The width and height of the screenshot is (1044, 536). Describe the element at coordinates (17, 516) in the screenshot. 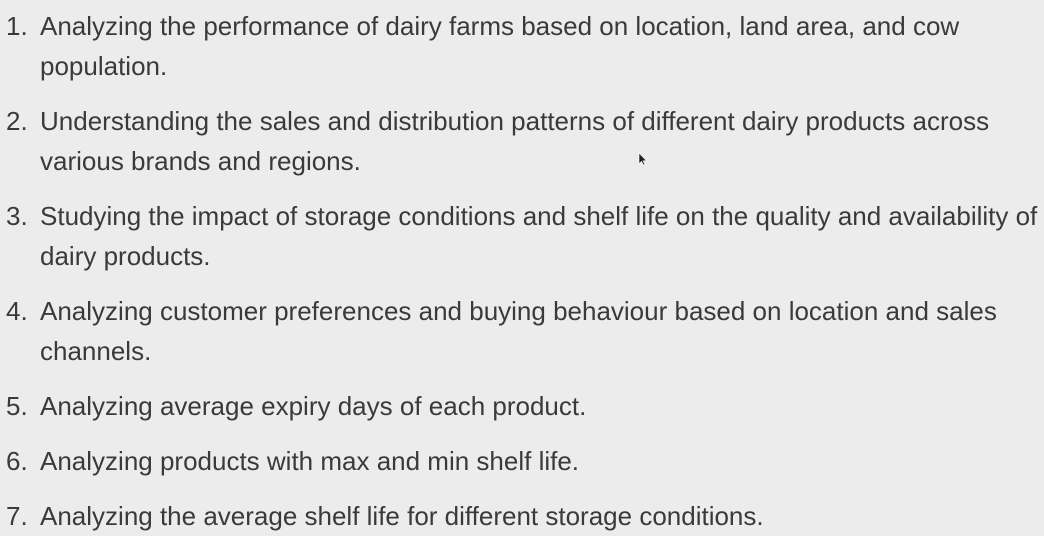

I see `item-number: 7.` at that location.